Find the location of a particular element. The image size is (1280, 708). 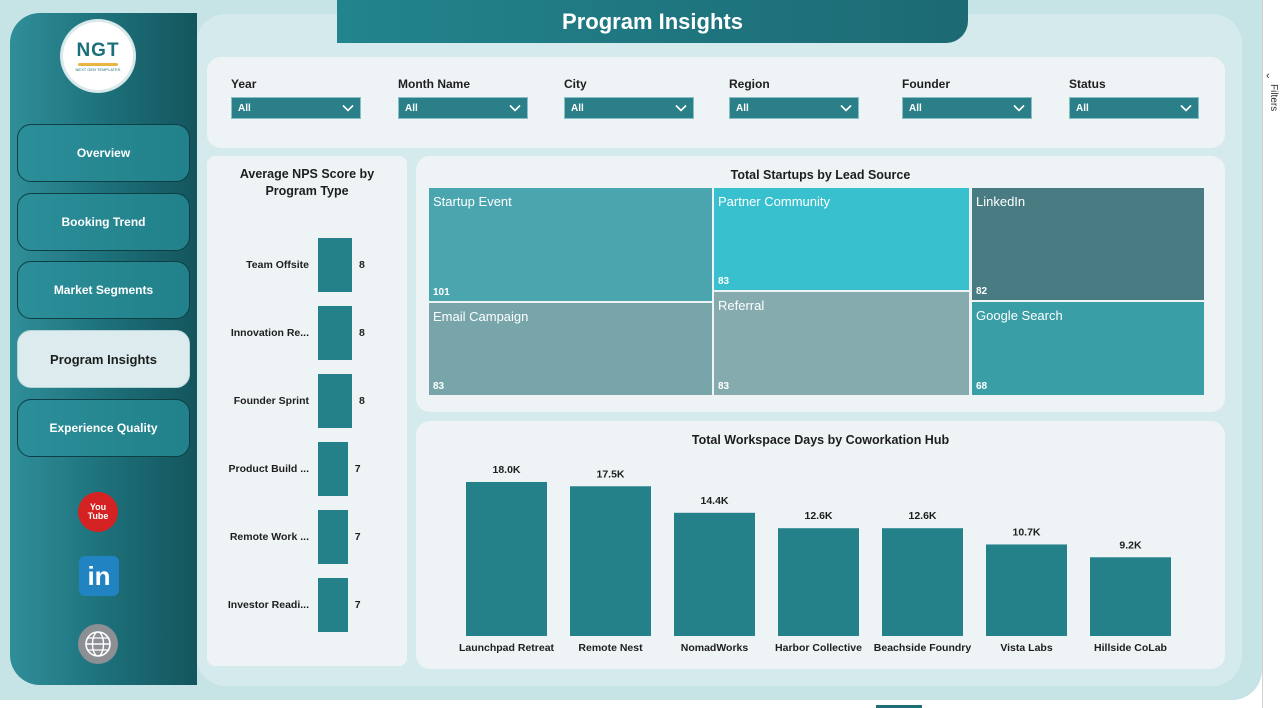

page-tab-strip is located at coordinates (631, 704).